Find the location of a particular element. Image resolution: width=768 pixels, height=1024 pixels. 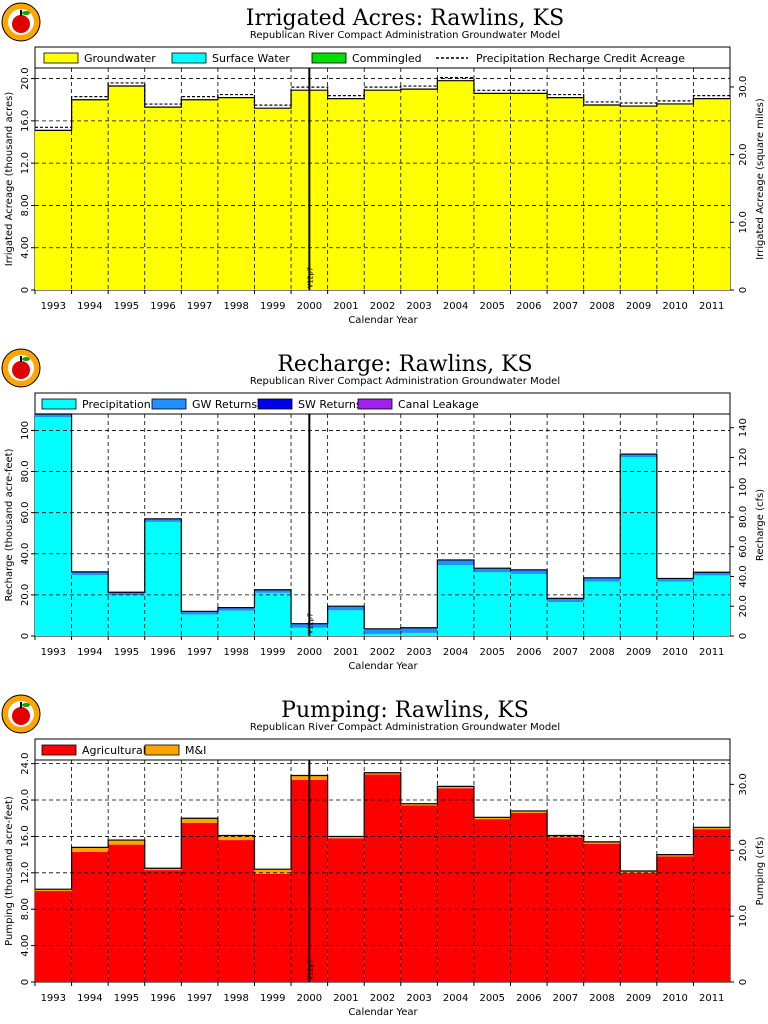

x-tick-label: 2007 is located at coordinates (565, 652).